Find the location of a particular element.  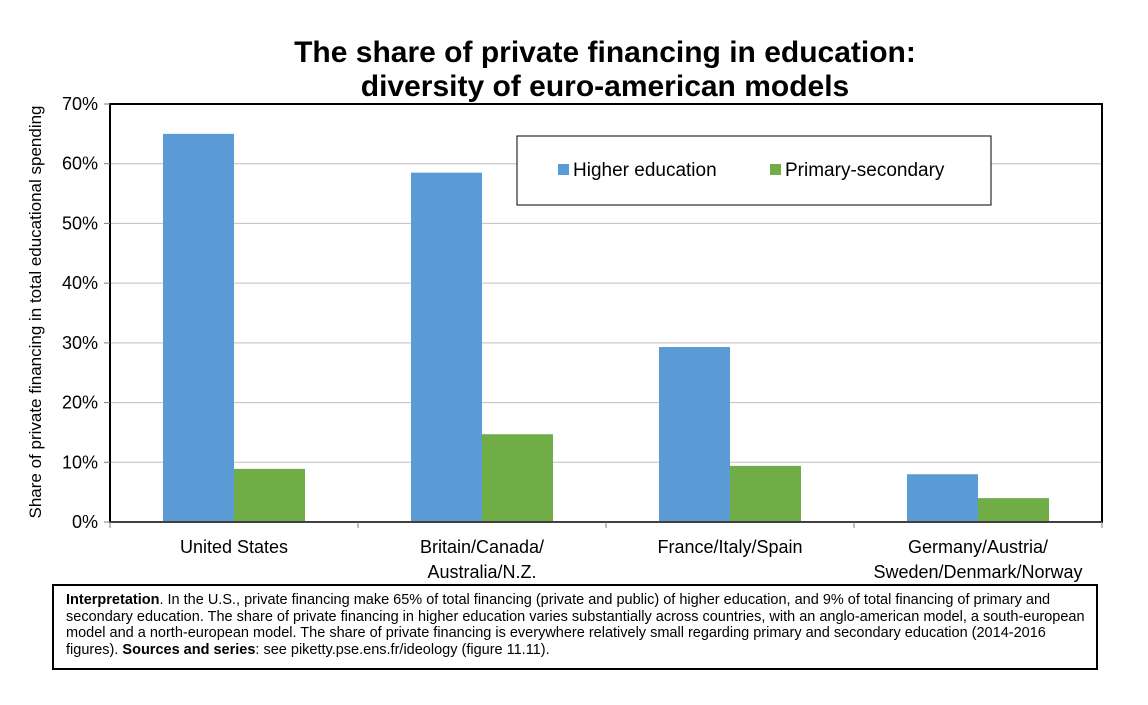

y-tick-label: 60% is located at coordinates (80, 164).